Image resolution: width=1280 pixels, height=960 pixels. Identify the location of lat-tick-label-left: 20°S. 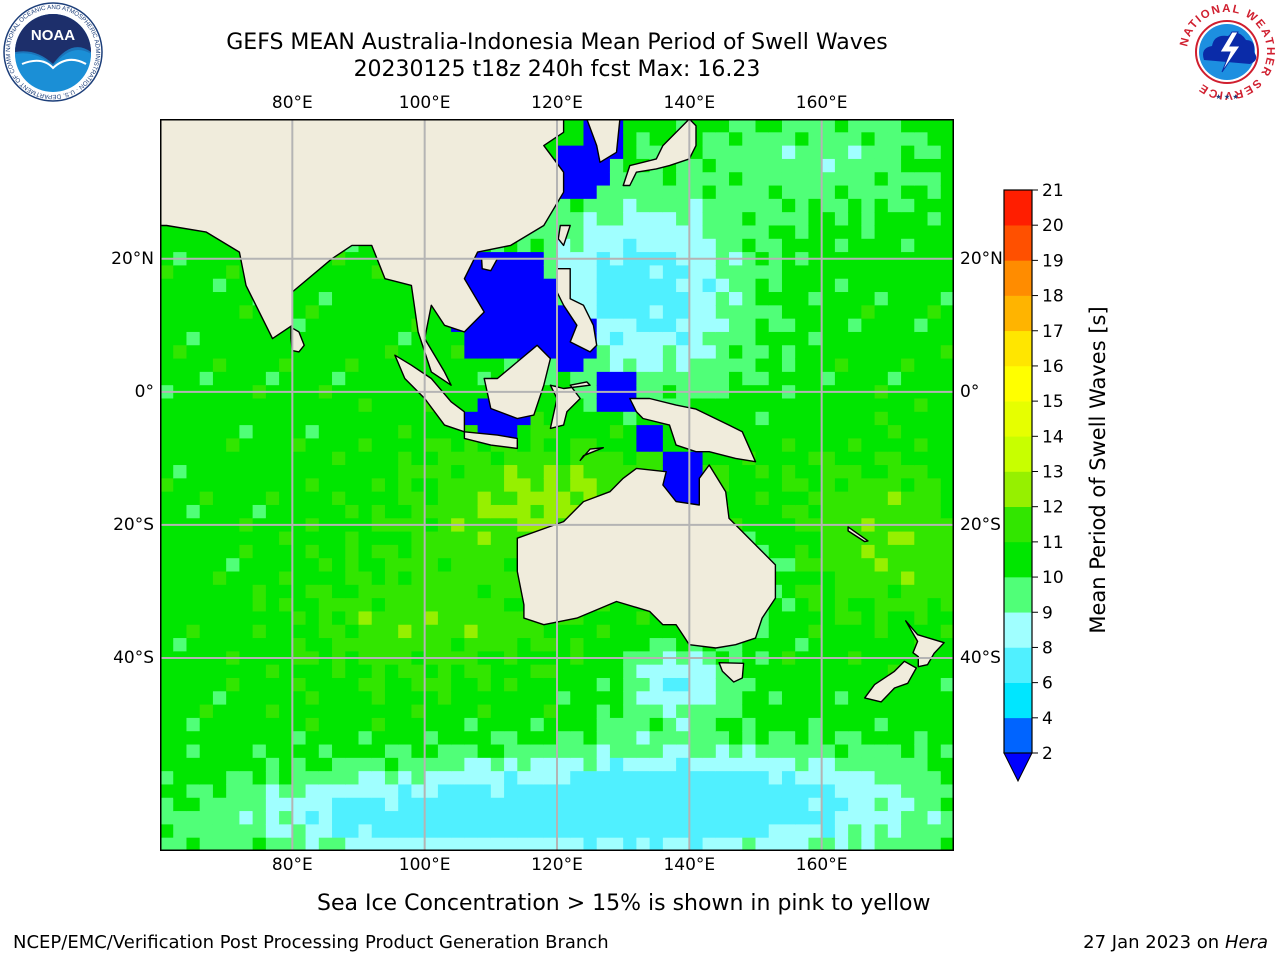
(133, 524).